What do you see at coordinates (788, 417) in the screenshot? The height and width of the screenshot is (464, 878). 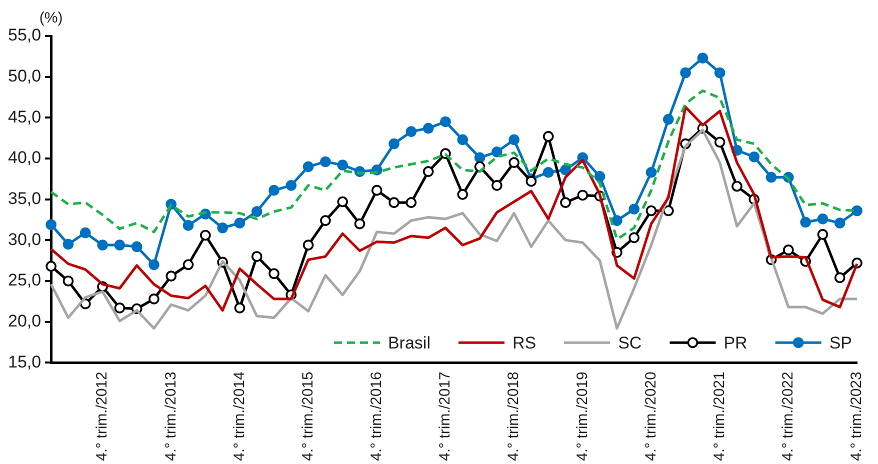 I see `x-tick-label: 4.° trim./2022` at bounding box center [788, 417].